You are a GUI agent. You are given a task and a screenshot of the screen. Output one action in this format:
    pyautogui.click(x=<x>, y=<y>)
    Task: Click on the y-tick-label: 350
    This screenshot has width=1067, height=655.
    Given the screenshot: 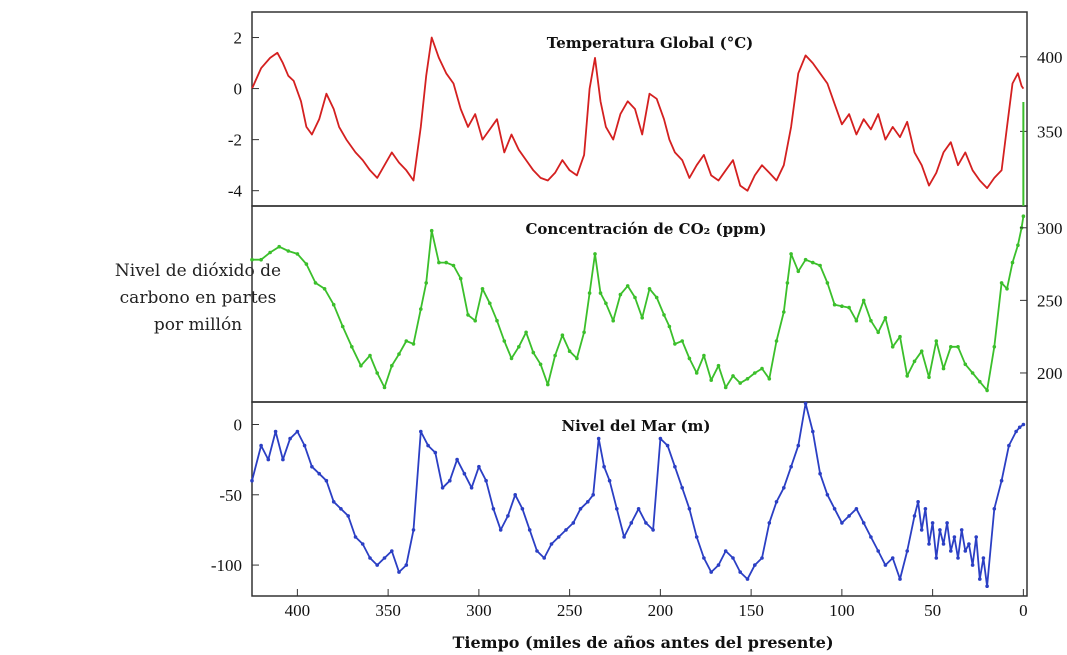 What is the action you would take?
    pyautogui.click(x=1050, y=131)
    